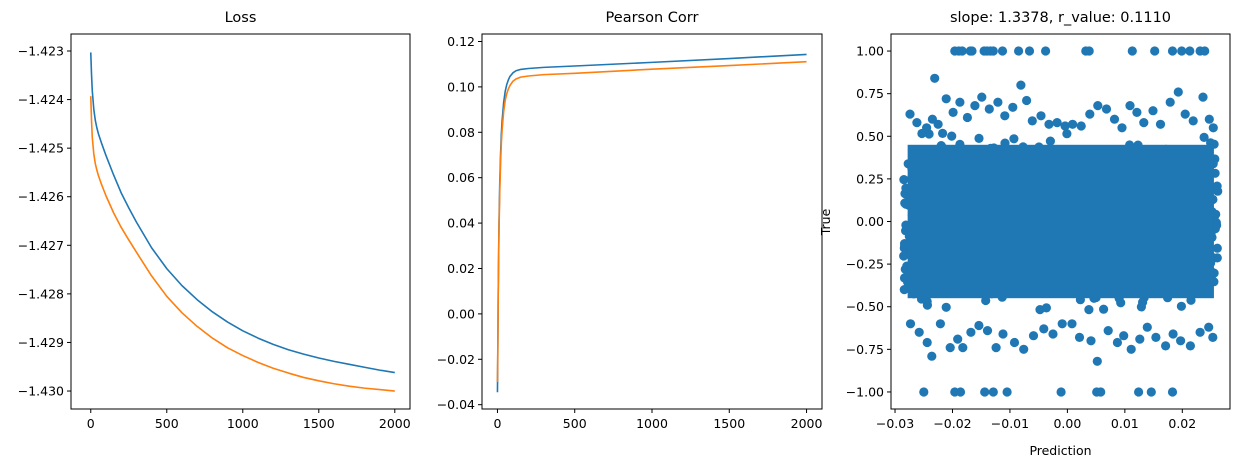 The image size is (1243, 468). Describe the element at coordinates (41, 196) in the screenshot. I see `loss-ytick-label: −1.426` at that location.